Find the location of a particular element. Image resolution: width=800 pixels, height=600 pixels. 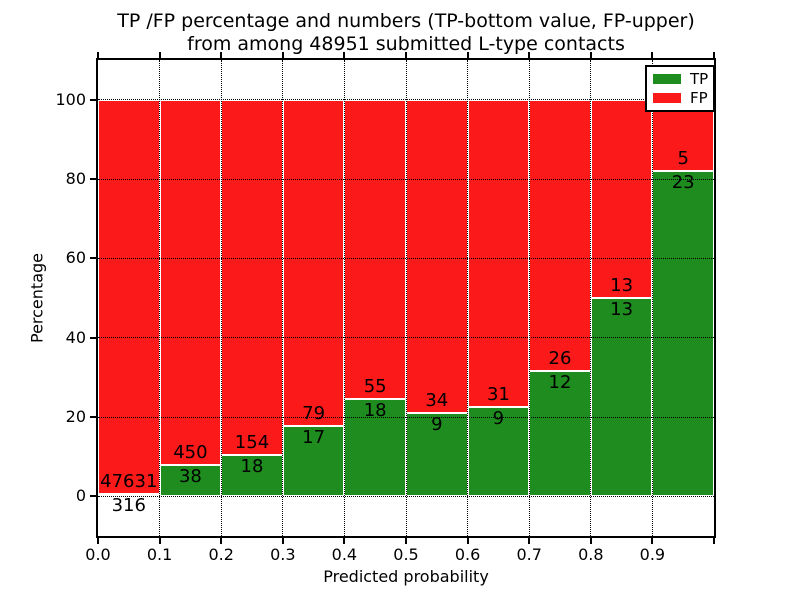

tp-legend-swatch is located at coordinates (667, 79).